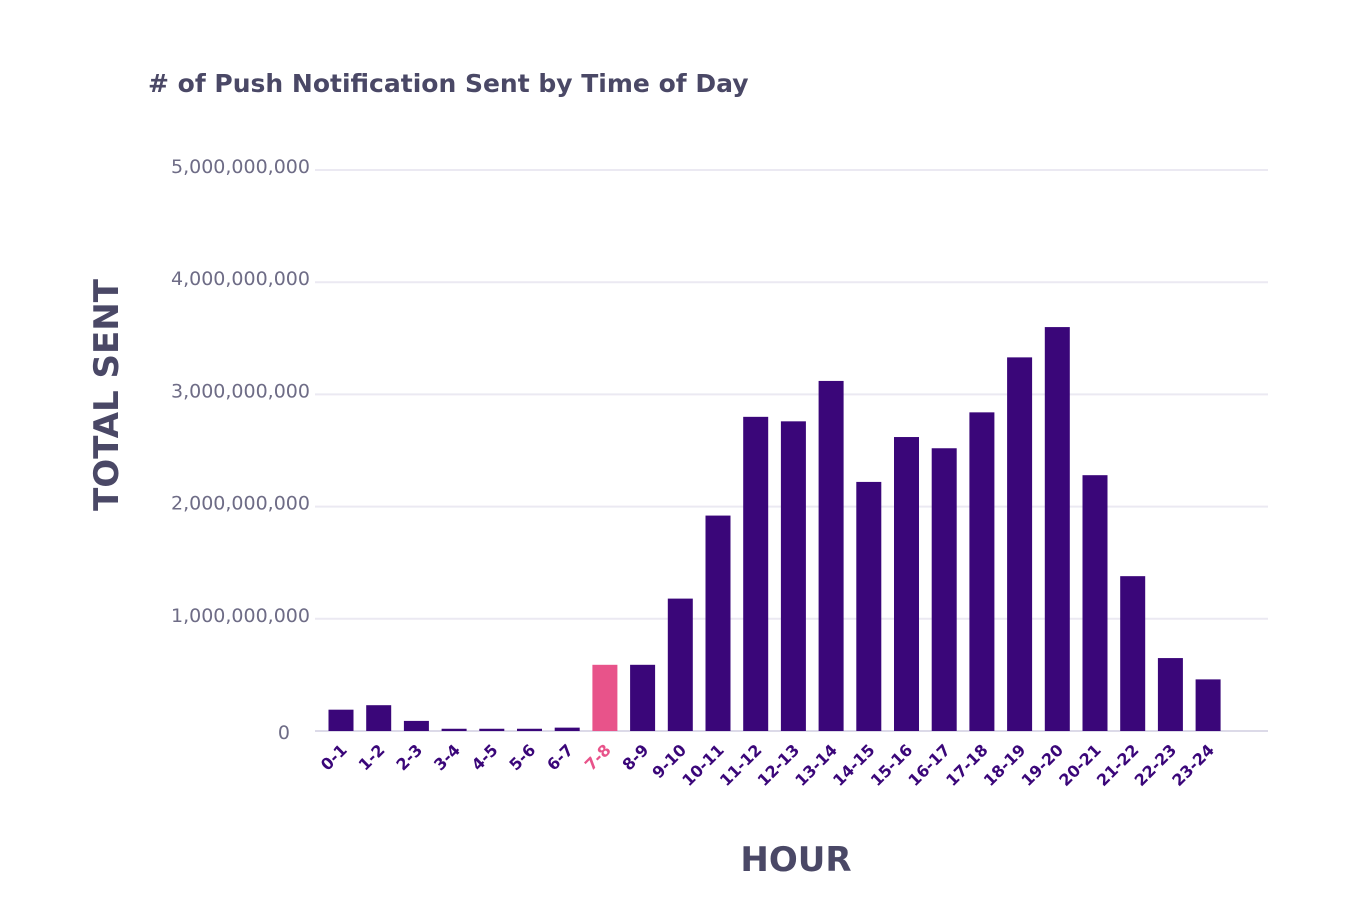 The height and width of the screenshot is (914, 1372). What do you see at coordinates (107, 394) in the screenshot?
I see `y-axis-title: TOTAL SENT` at bounding box center [107, 394].